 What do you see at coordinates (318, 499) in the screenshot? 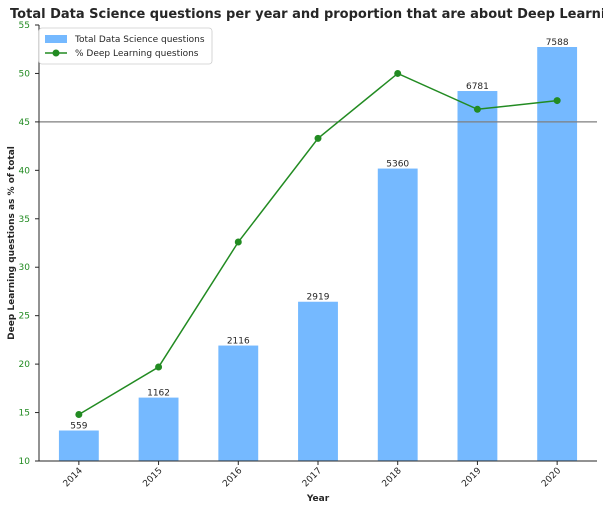
I see `x-axis-label: Year` at bounding box center [318, 499].